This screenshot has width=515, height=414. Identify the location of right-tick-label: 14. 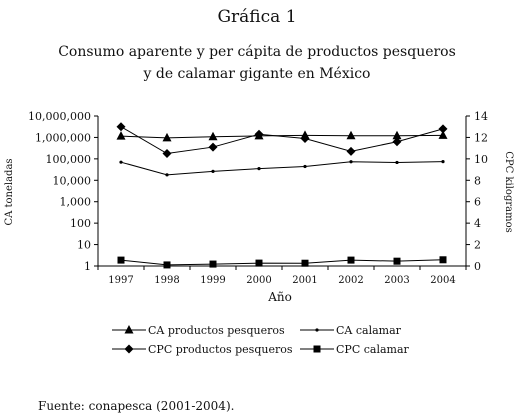
(481, 116).